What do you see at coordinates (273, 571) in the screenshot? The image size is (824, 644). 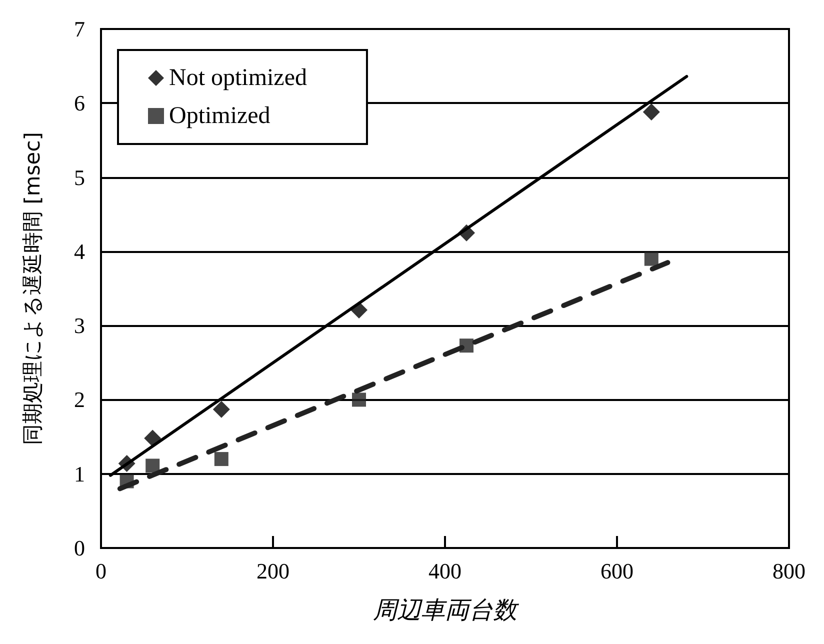 I see `x-tick-label: 200` at bounding box center [273, 571].